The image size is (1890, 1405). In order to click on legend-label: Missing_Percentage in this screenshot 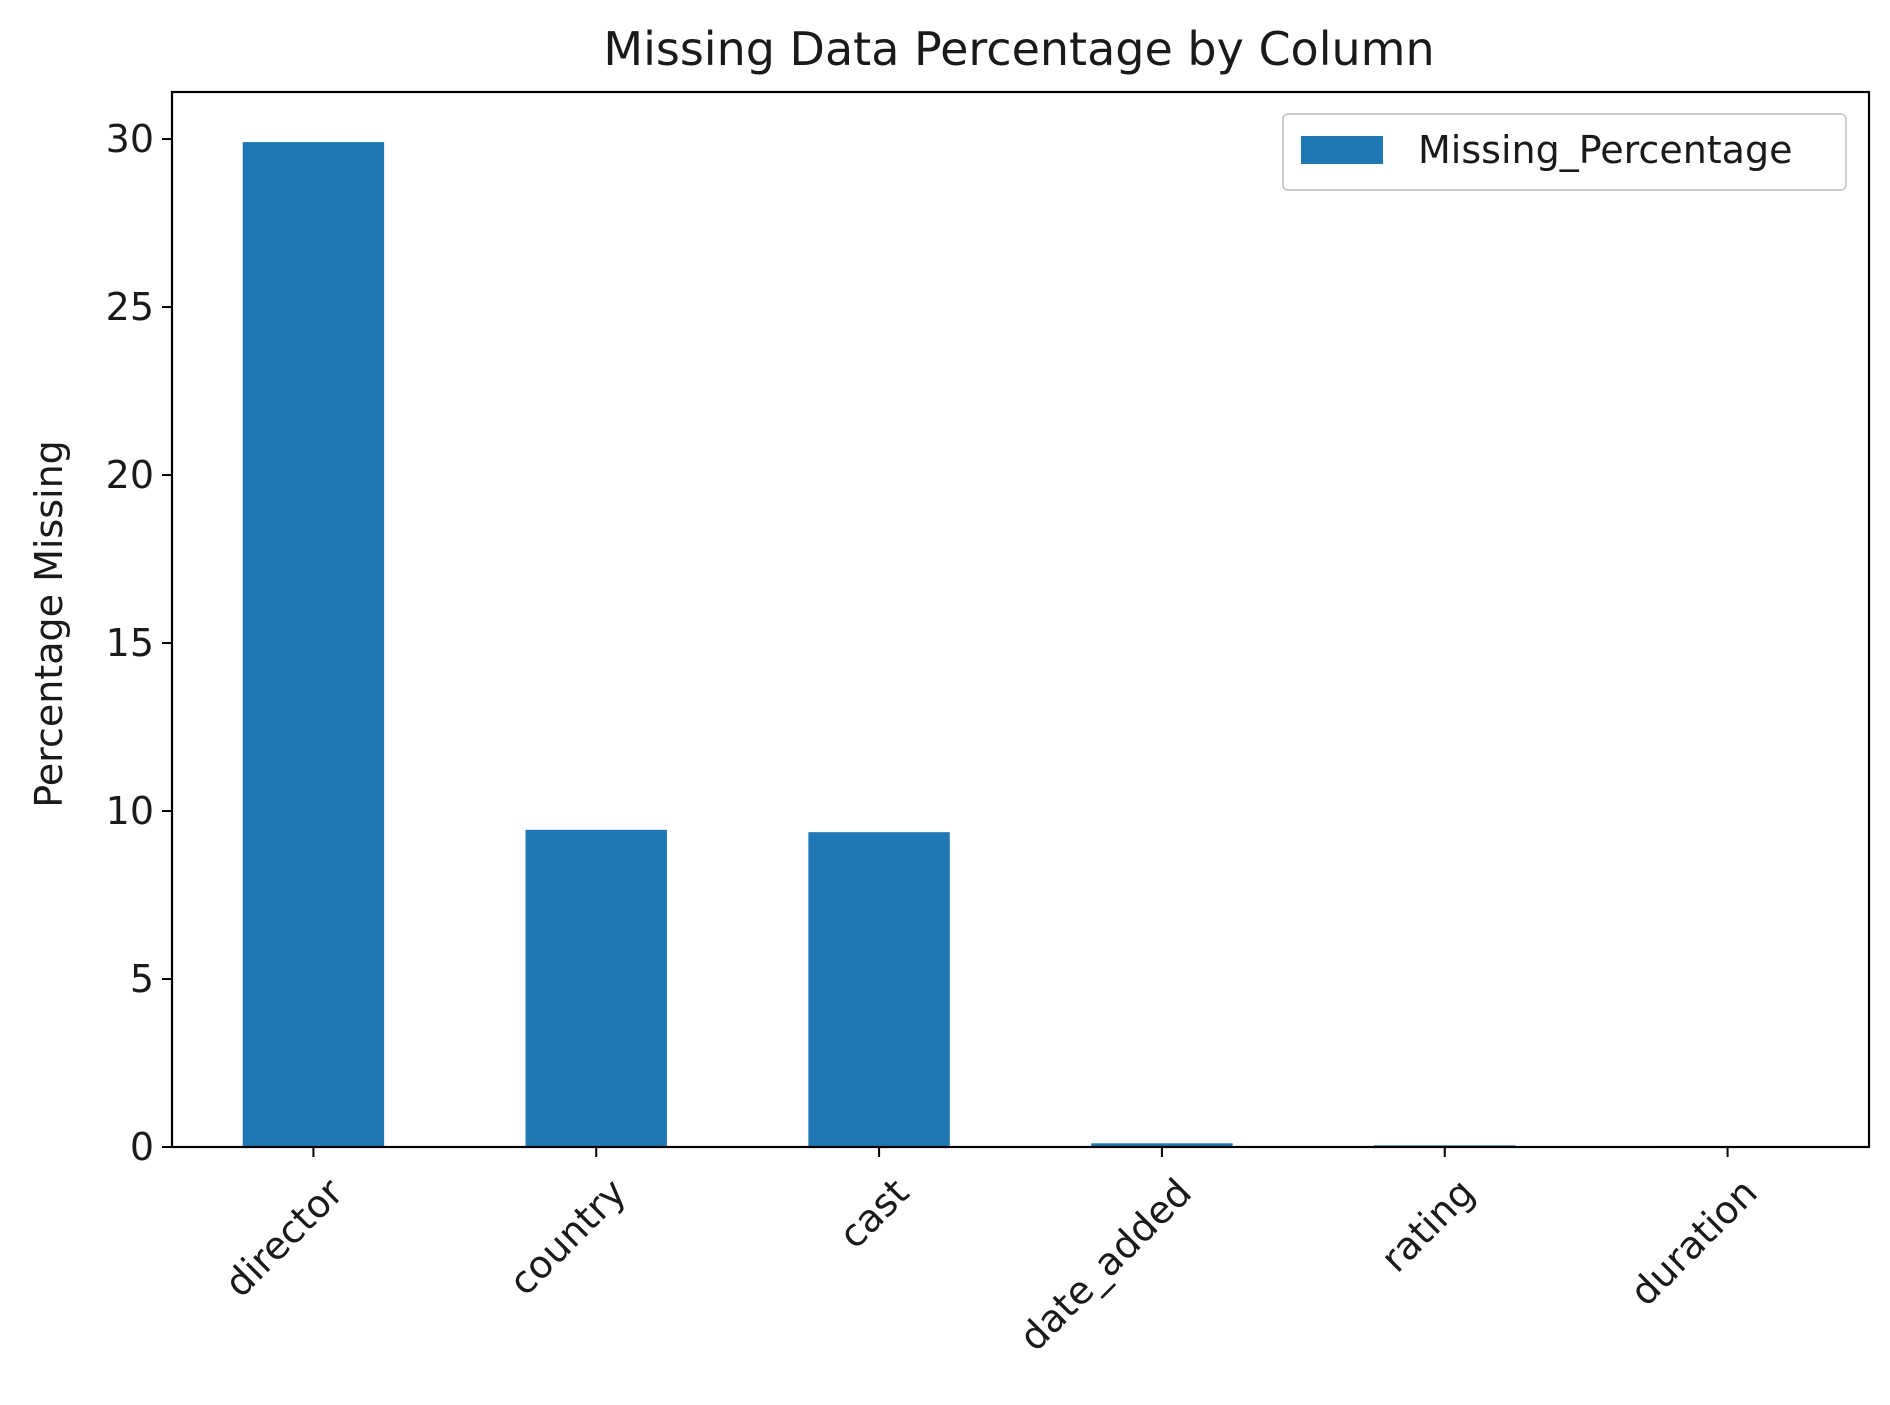, I will do `click(1605, 150)`.